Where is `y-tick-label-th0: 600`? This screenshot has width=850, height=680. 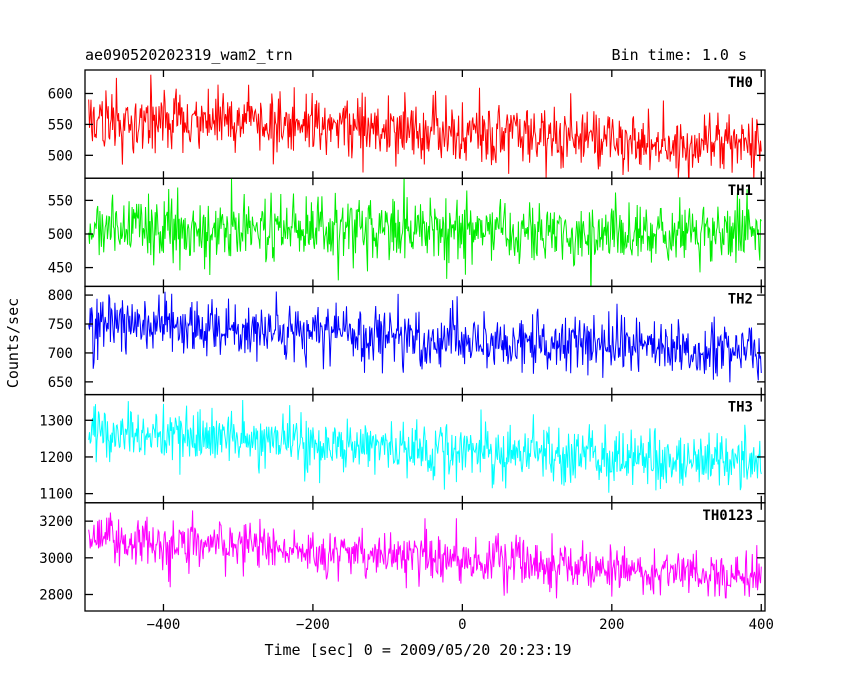 y-tick-label-th0: 600 is located at coordinates (60, 94).